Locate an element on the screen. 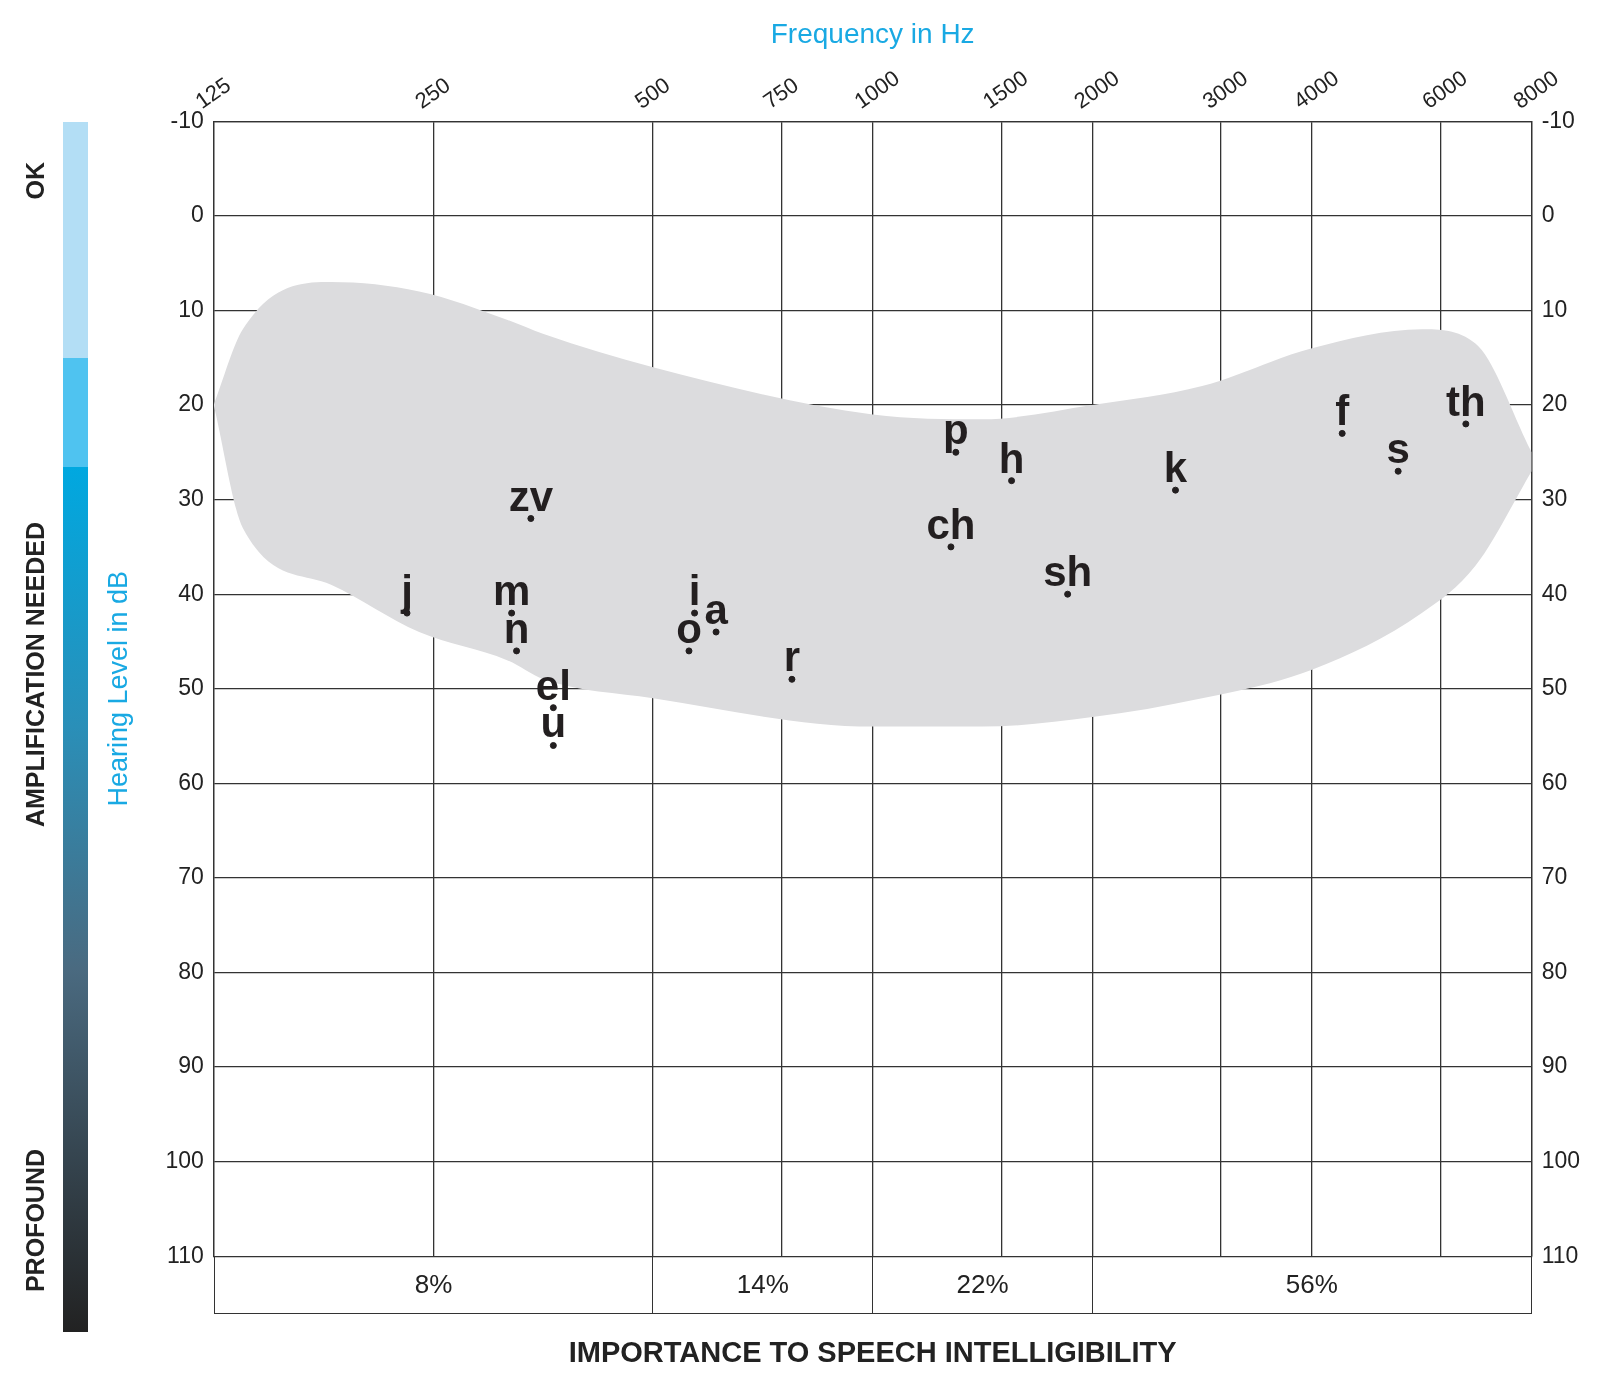 This screenshot has width=1600, height=1390. data-label: zv is located at coordinates (531, 496).